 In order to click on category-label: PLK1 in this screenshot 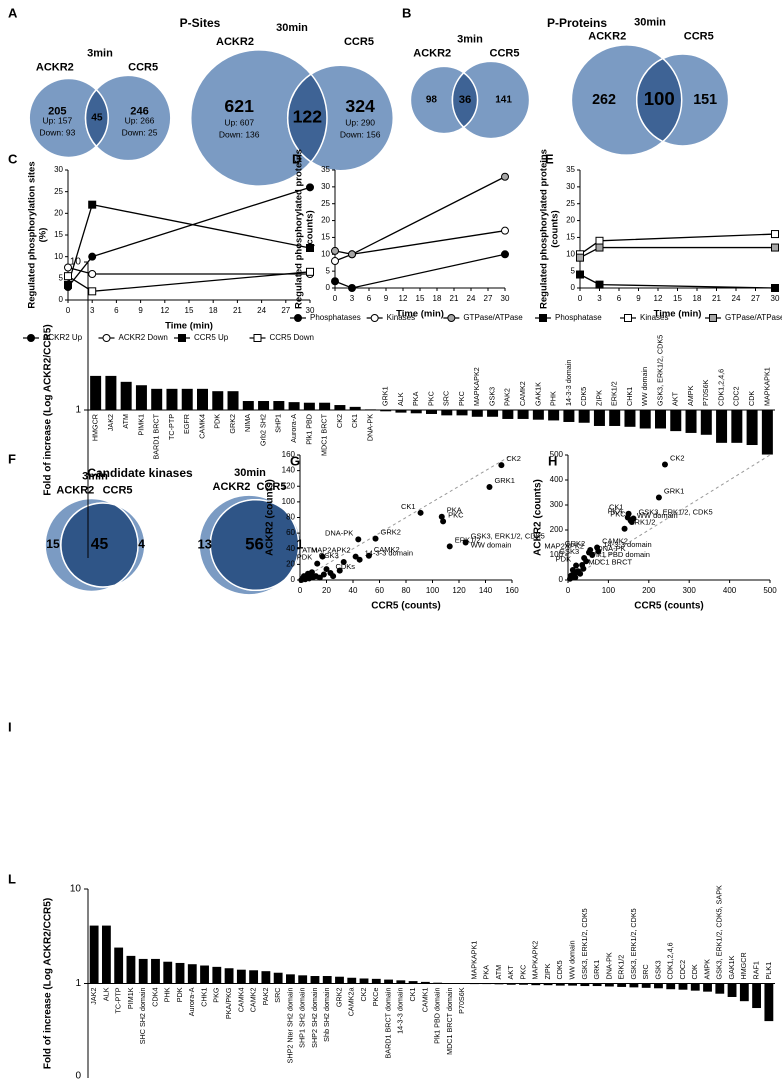, I will do `click(768, 971)`.